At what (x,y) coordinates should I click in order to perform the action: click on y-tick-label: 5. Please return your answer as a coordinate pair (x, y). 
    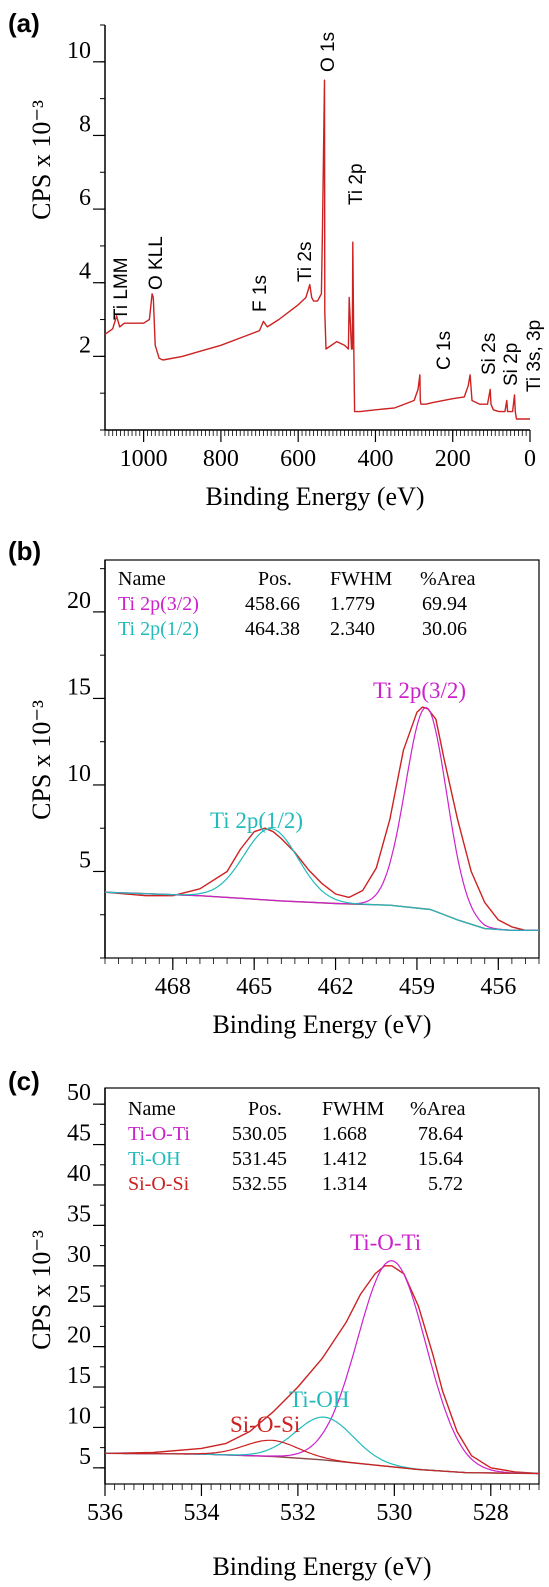
    Looking at the image, I should click on (85, 1457).